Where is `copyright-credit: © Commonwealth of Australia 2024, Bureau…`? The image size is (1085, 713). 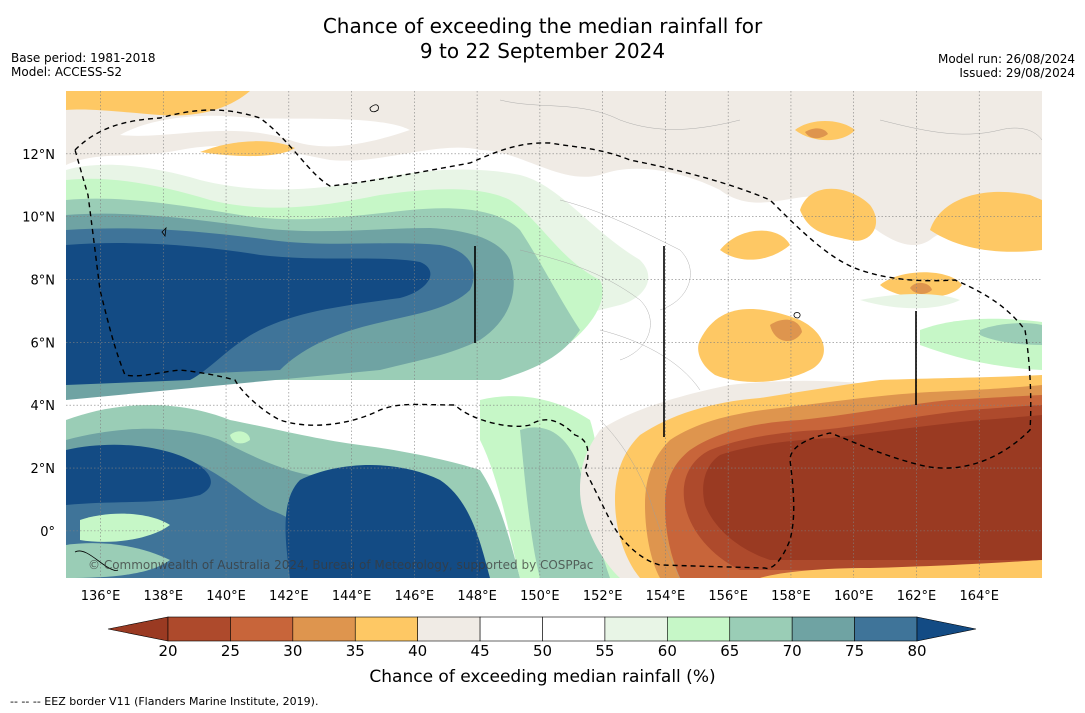
copyright-credit: © Commonwealth of Australia 2024, Bureau… is located at coordinates (341, 565).